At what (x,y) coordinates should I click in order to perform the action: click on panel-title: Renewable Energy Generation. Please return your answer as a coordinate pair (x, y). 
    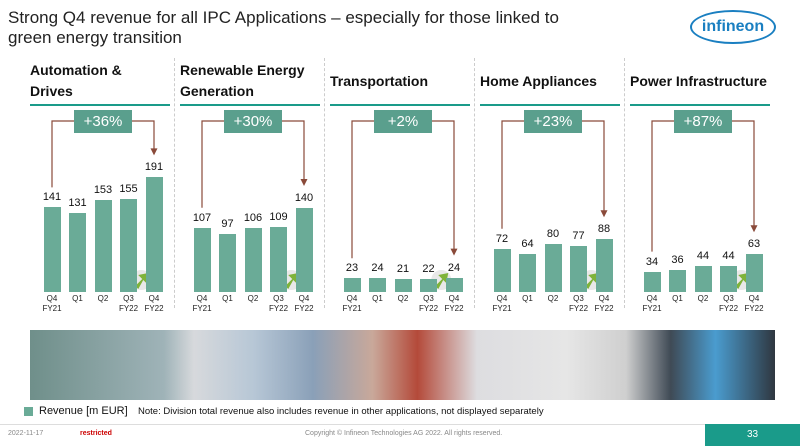
    Looking at the image, I should click on (242, 80).